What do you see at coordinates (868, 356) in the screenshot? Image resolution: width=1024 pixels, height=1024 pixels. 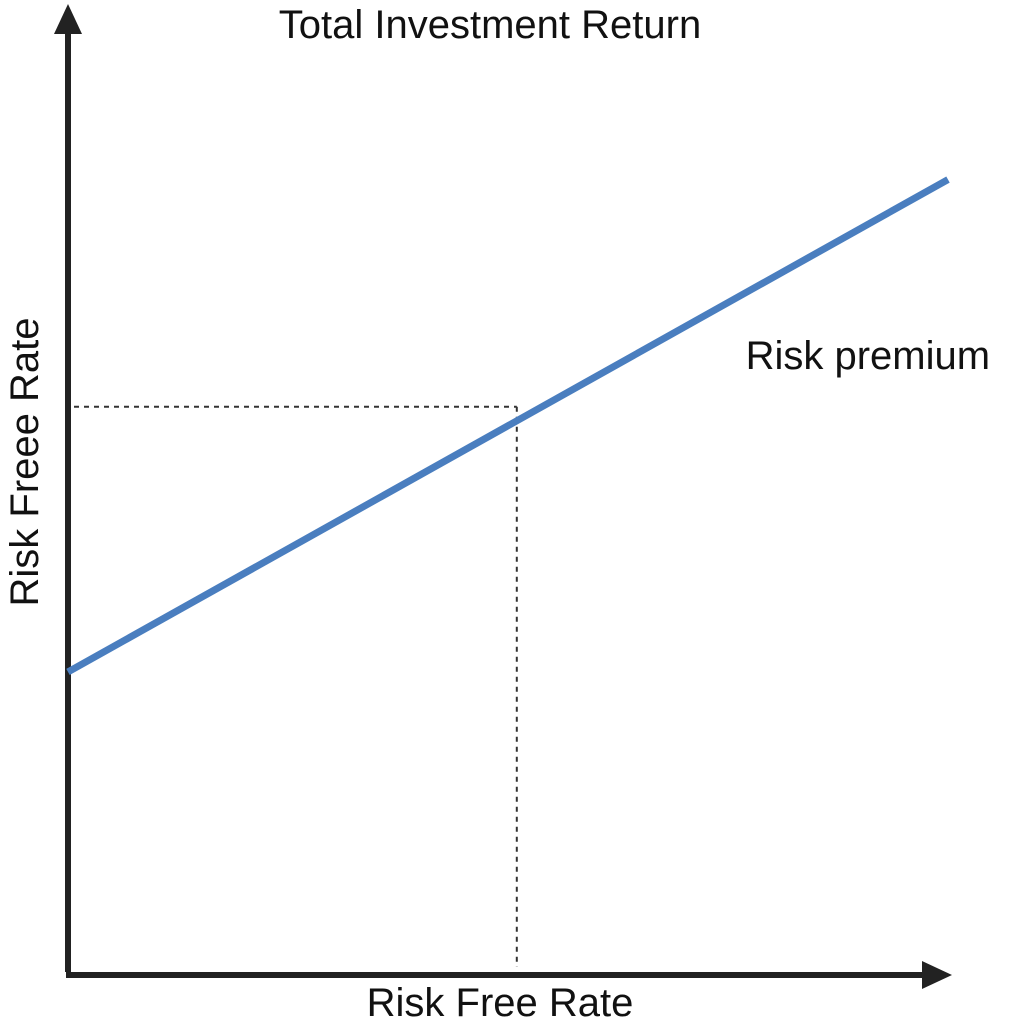 I see `risk-premium-label: Risk premium` at bounding box center [868, 356].